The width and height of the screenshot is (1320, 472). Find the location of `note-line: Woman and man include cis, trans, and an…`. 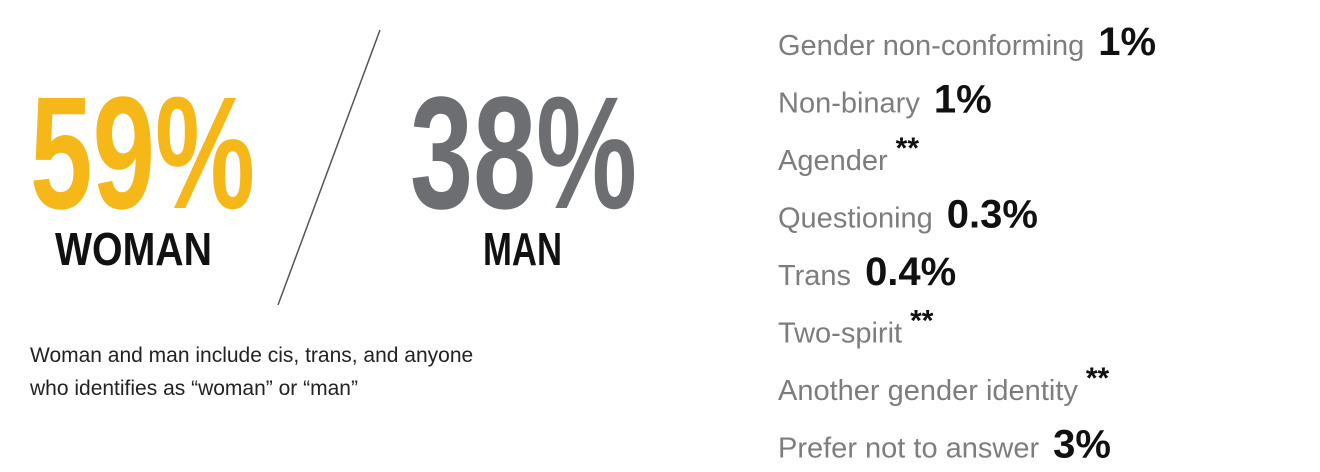

note-line: Woman and man include cis, trans, and an… is located at coordinates (251, 355).